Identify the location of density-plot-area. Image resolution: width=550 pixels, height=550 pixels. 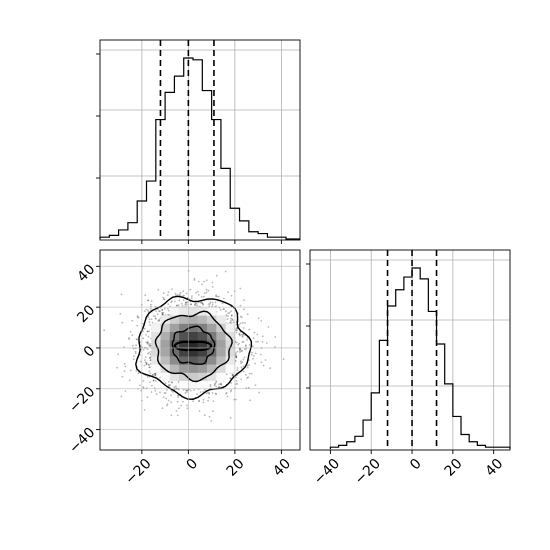
(194, 346).